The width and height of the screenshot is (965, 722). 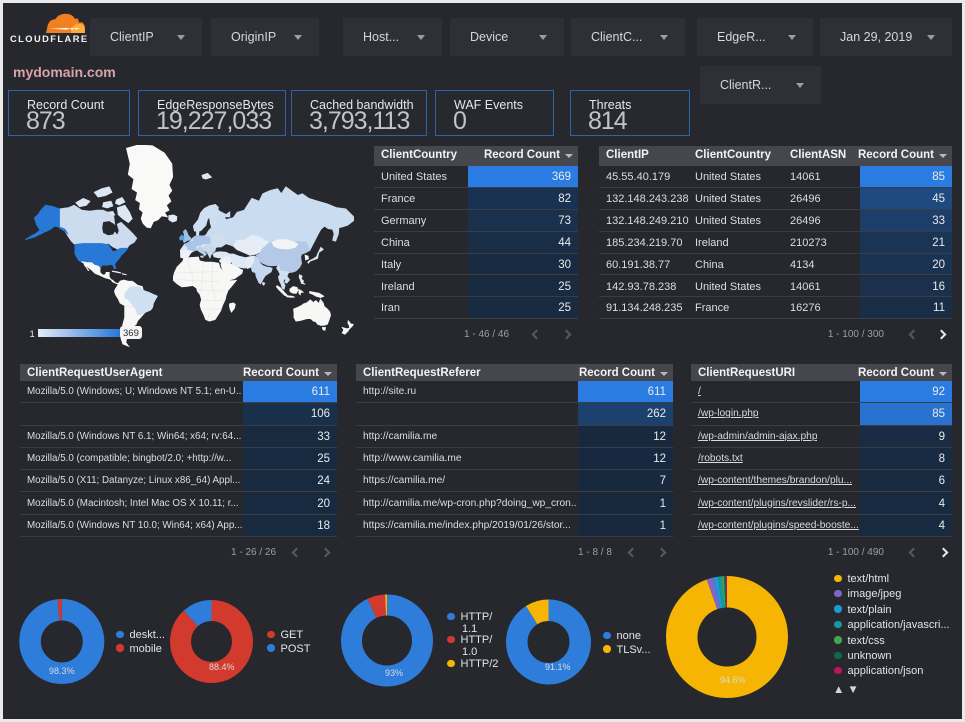 I want to click on svg-text: 369, so click(x=131, y=333).